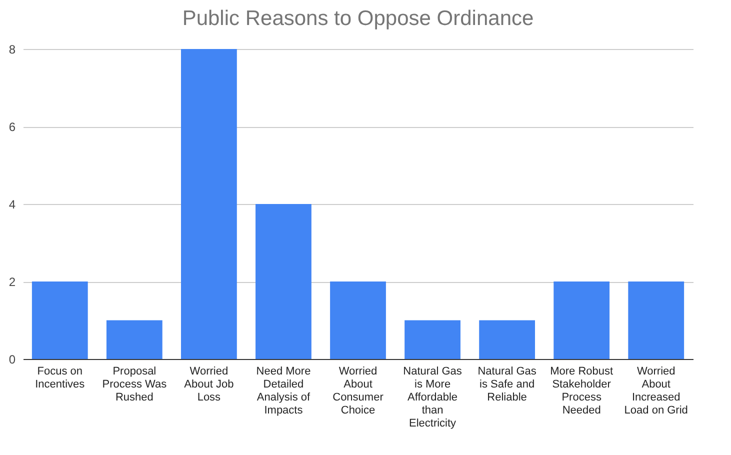 This screenshot has width=731, height=455. What do you see at coordinates (656, 391) in the screenshot?
I see `x-tick-label: Worried About Increased Load on Grid` at bounding box center [656, 391].